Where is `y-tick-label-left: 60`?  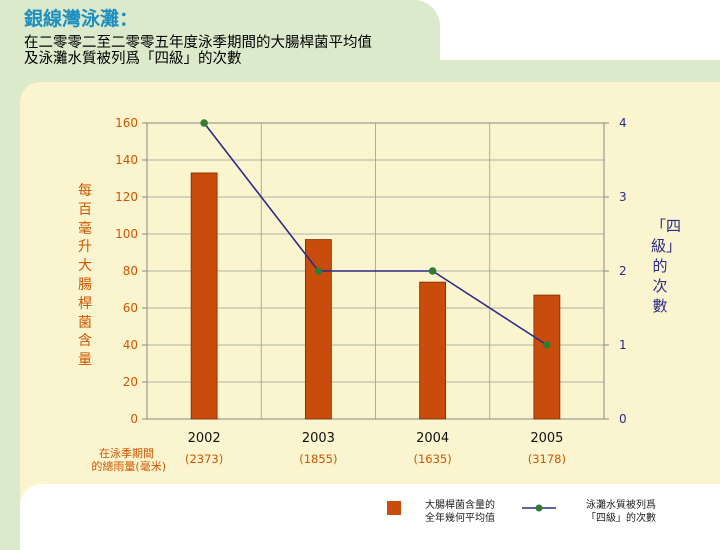 y-tick-label-left: 60 is located at coordinates (130, 308).